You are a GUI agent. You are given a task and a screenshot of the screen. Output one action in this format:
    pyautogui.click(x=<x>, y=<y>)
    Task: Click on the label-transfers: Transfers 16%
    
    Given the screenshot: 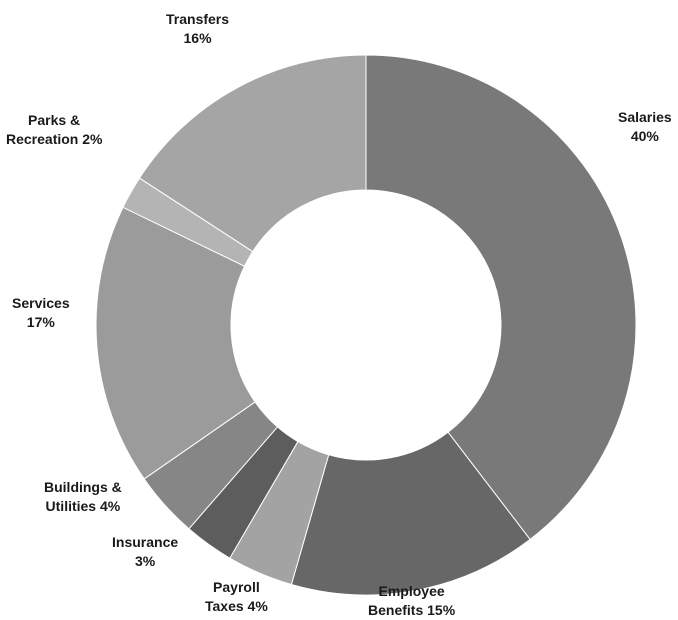 What is the action you would take?
    pyautogui.click(x=197, y=29)
    